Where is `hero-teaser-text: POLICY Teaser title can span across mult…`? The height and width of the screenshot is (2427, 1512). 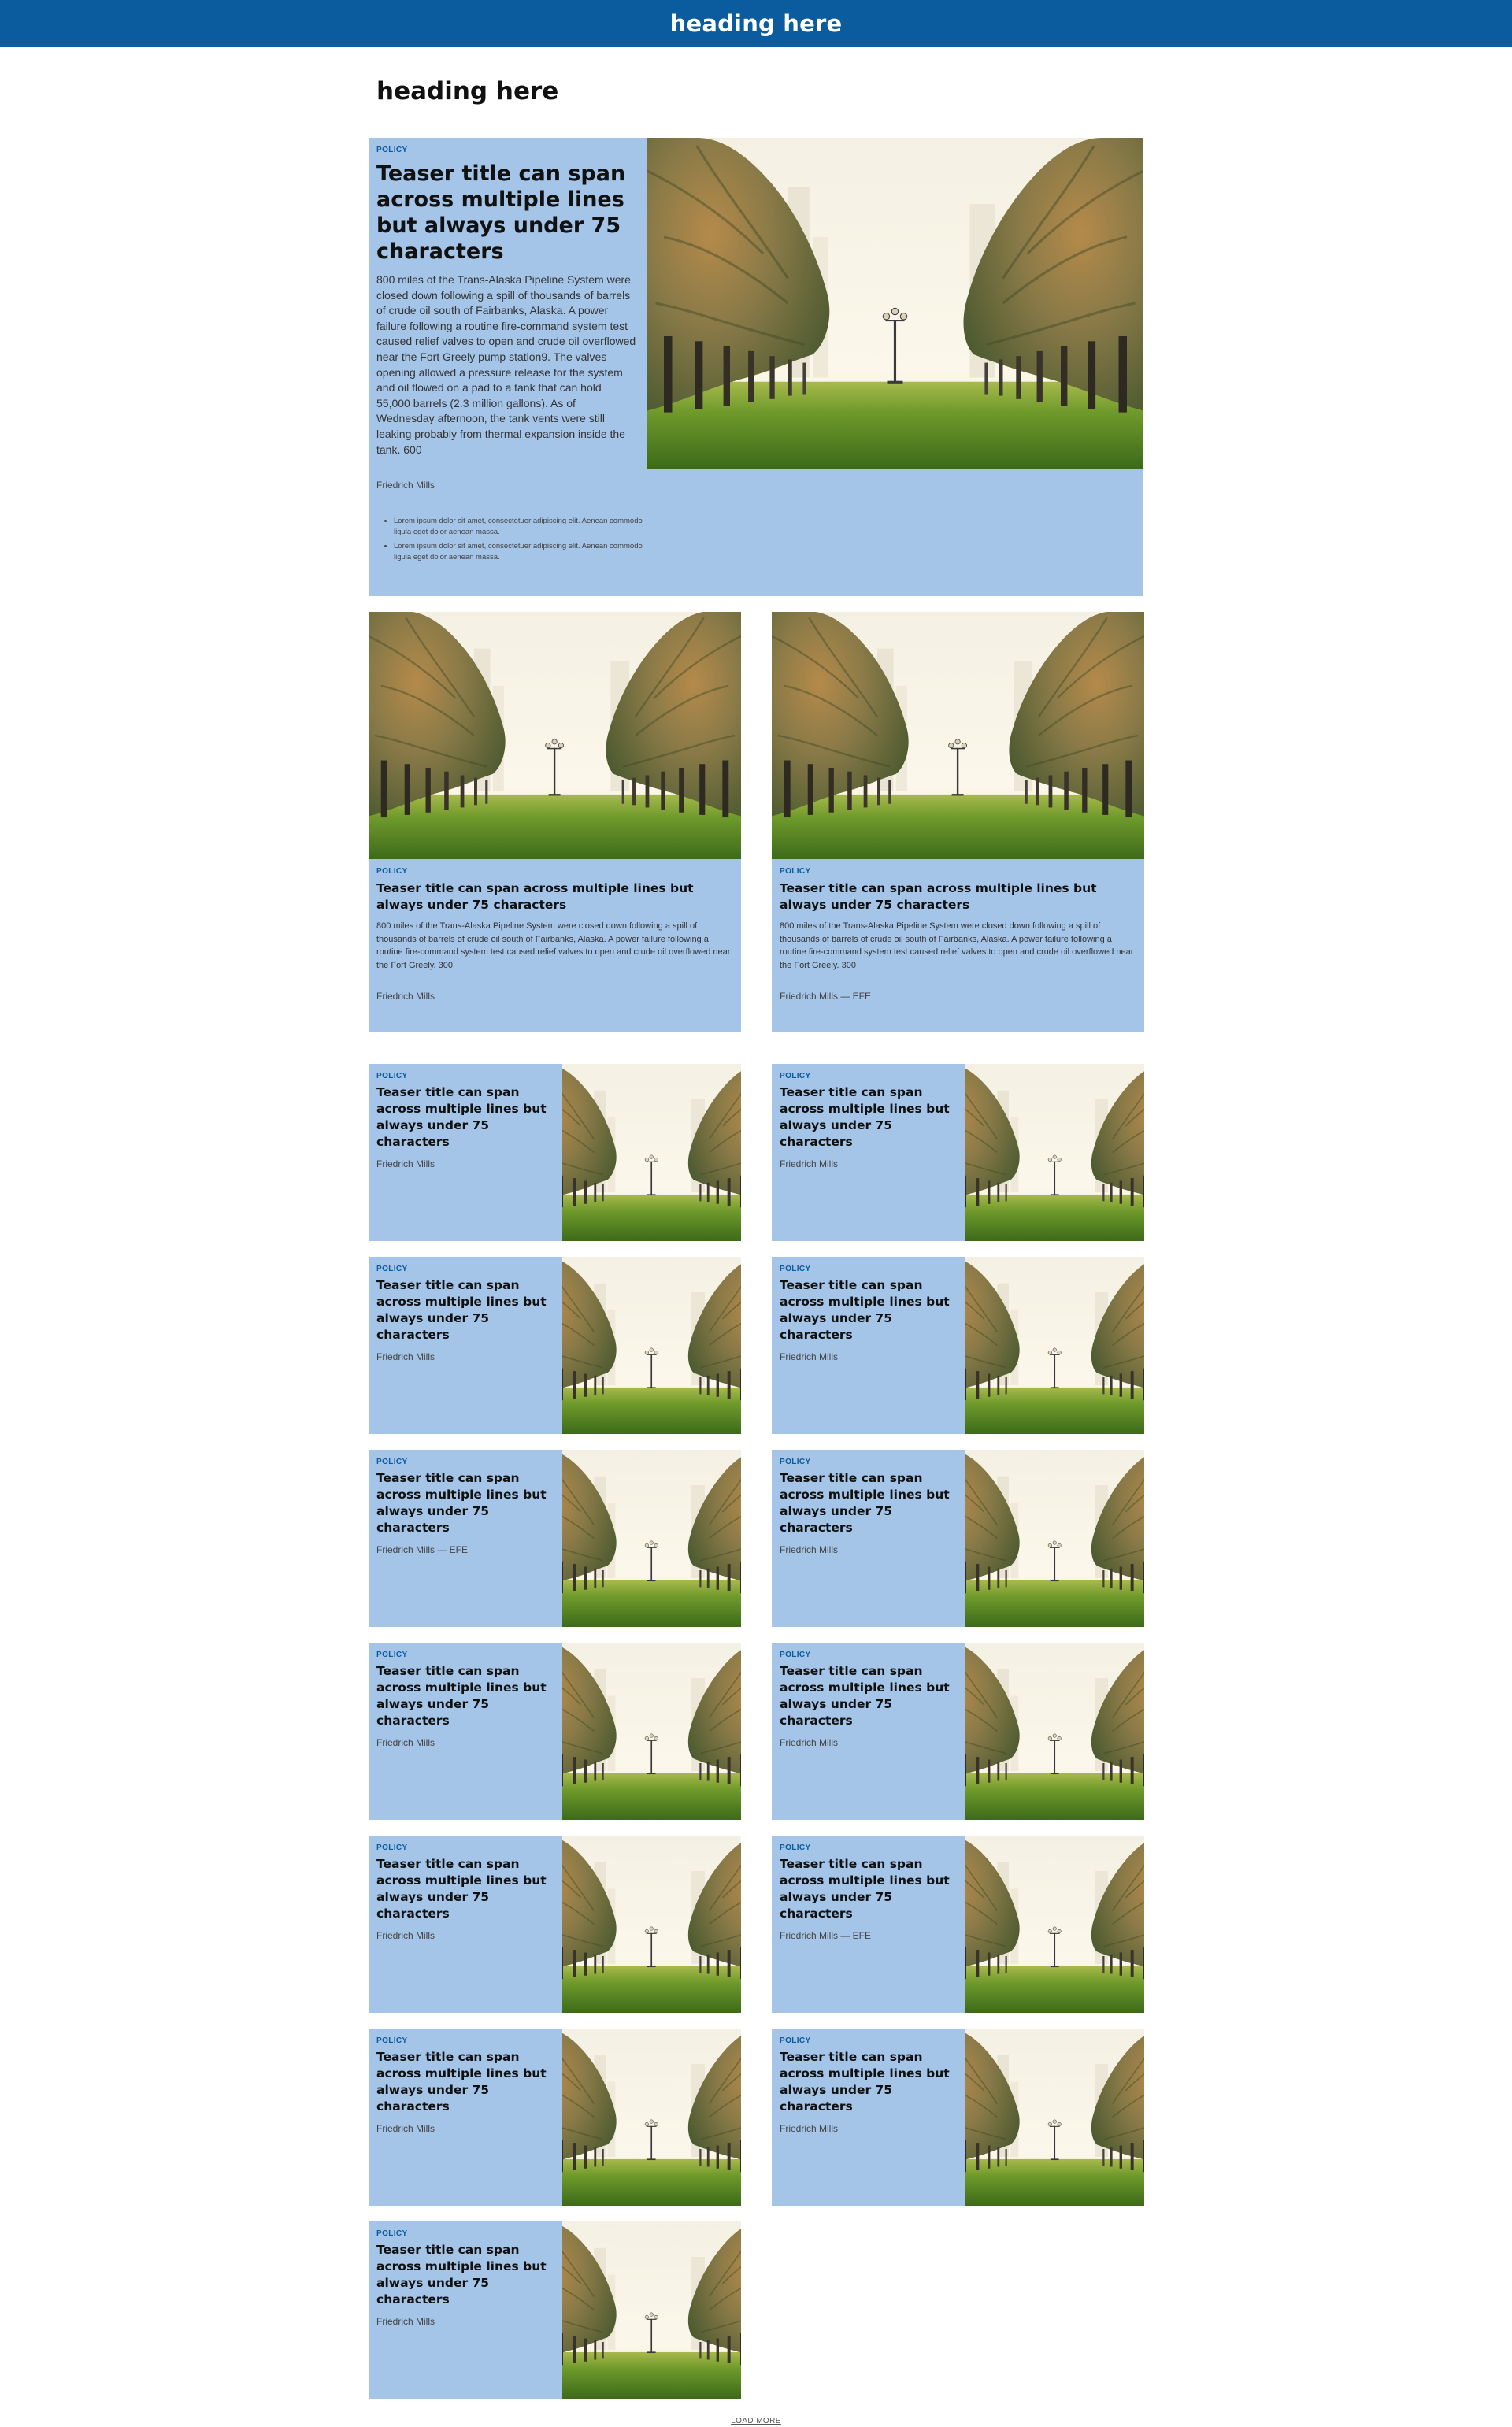 hero-teaser-text: POLICY Teaser title can span across mult… is located at coordinates (506, 318).